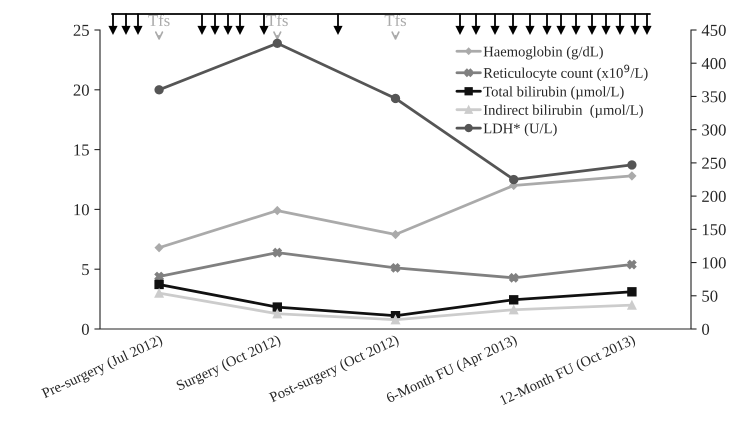  What do you see at coordinates (714, 196) in the screenshot?
I see `y2-tick-label: 200` at bounding box center [714, 196].